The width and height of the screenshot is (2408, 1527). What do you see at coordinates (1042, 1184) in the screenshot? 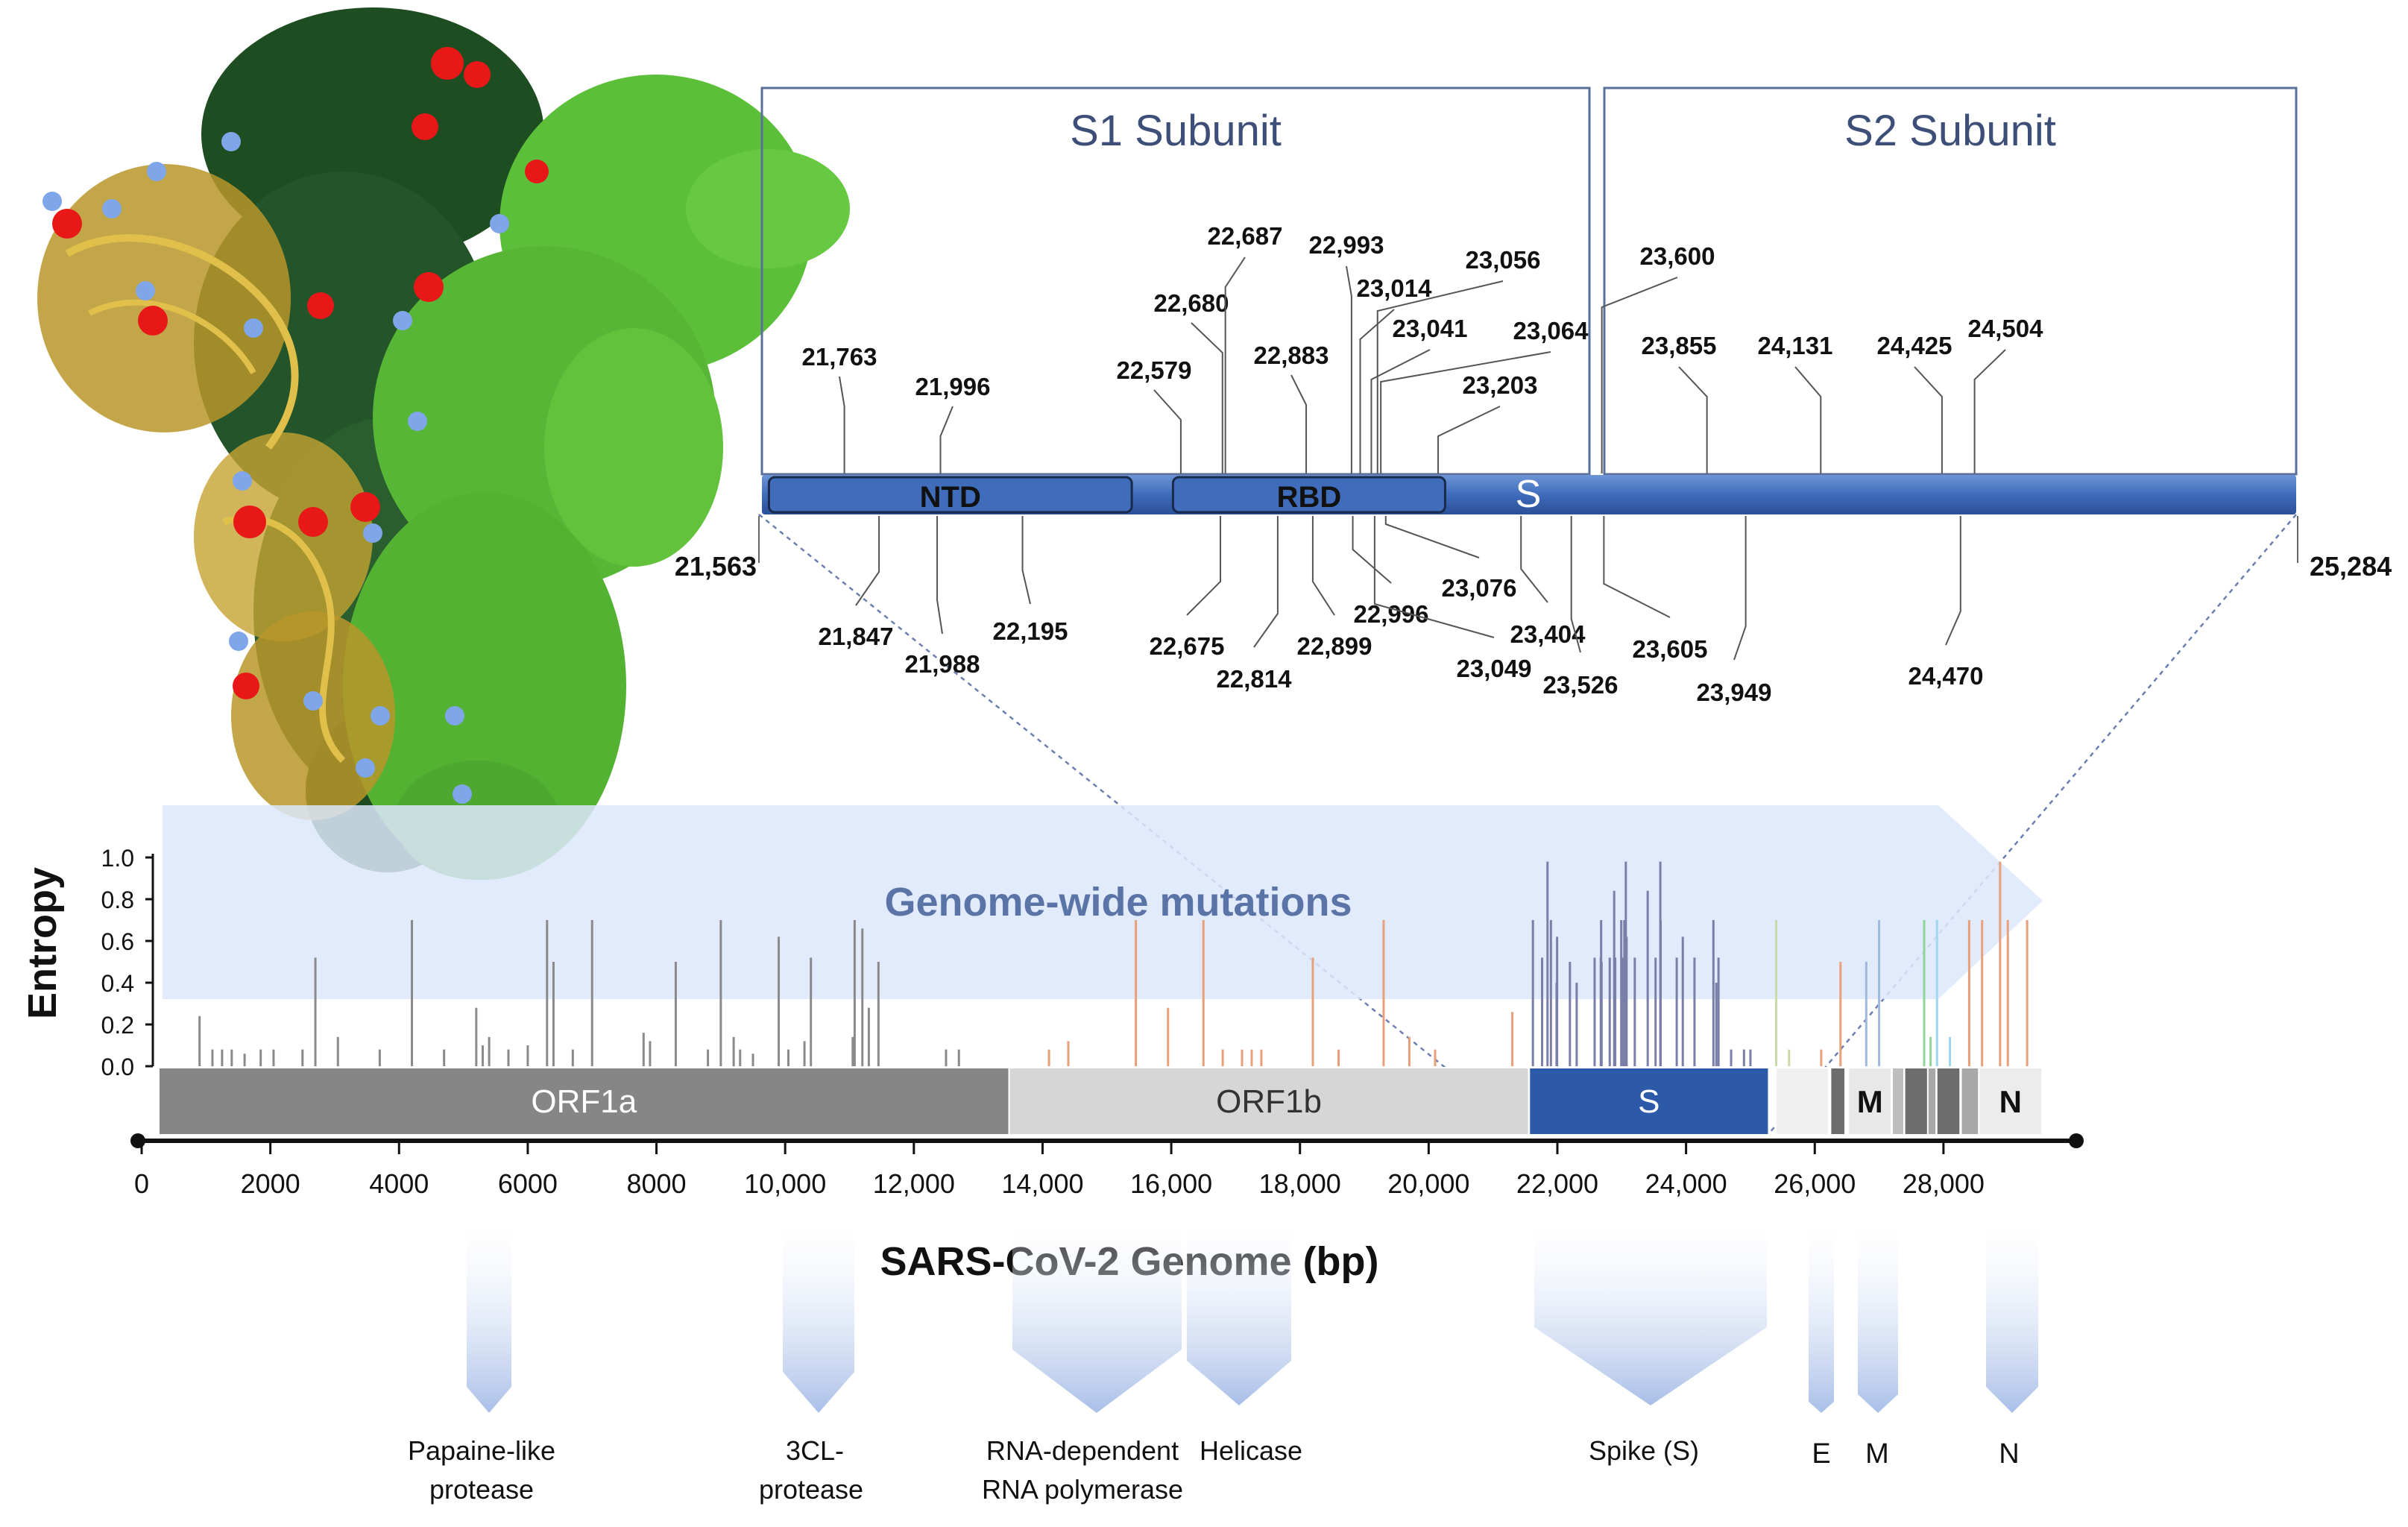
I see `genome-tick-label: 14,000` at bounding box center [1042, 1184].